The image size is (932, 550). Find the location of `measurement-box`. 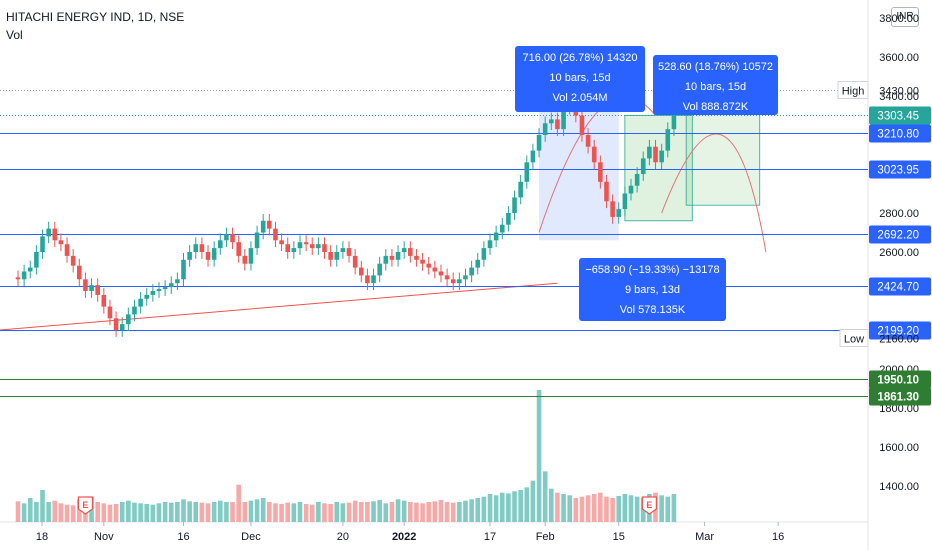

measurement-box is located at coordinates (580, 79).